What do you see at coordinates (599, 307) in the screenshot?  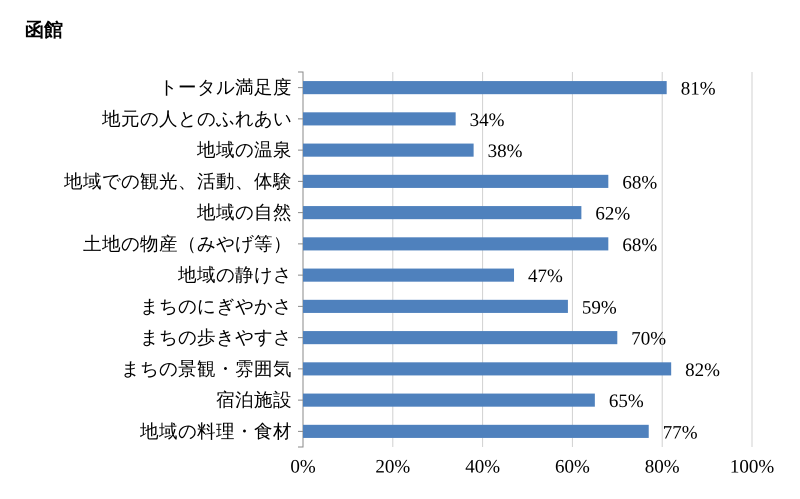 I see `data-label: 59%` at bounding box center [599, 307].